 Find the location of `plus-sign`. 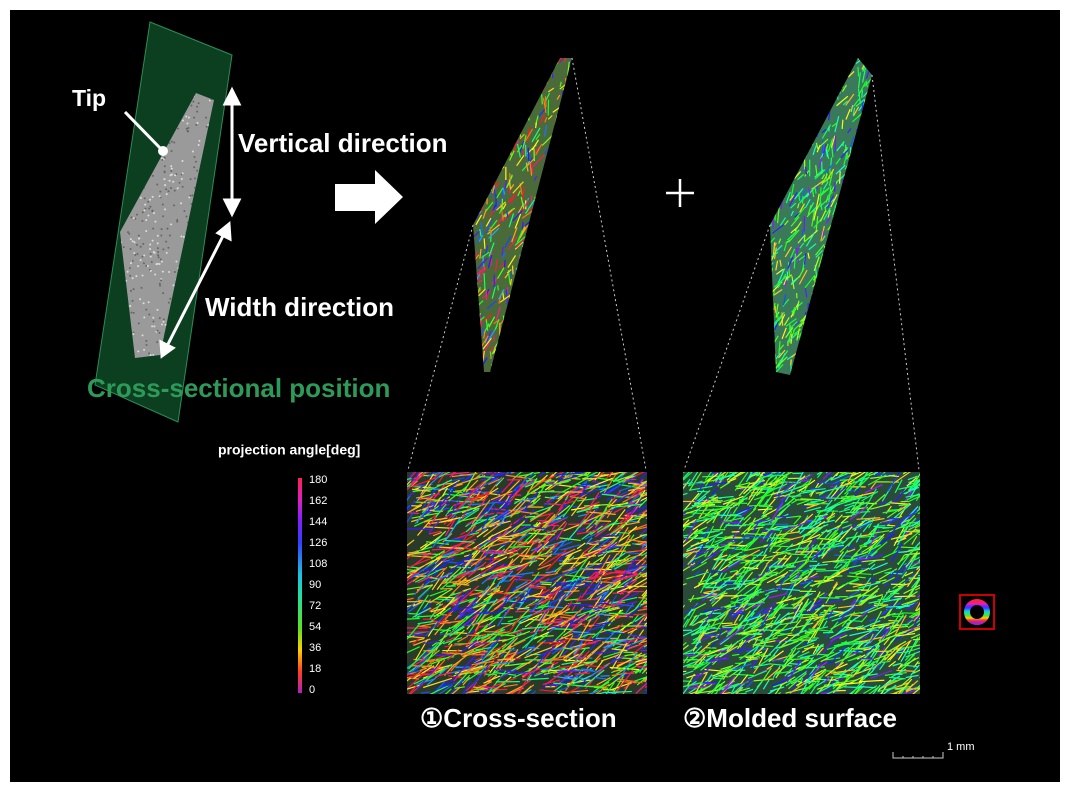

plus-sign is located at coordinates (680, 193).